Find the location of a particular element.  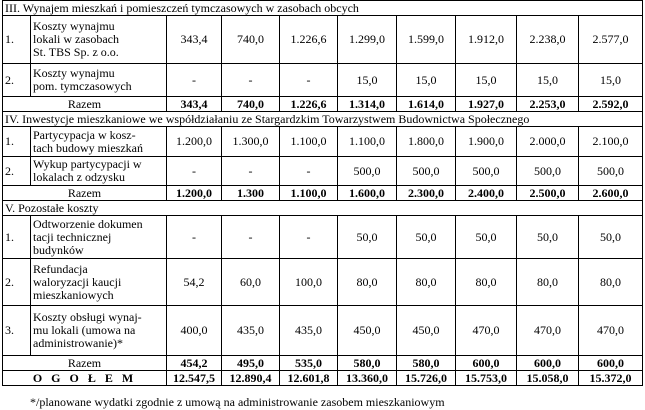

value-cell: 2.238,0 is located at coordinates (547, 39).